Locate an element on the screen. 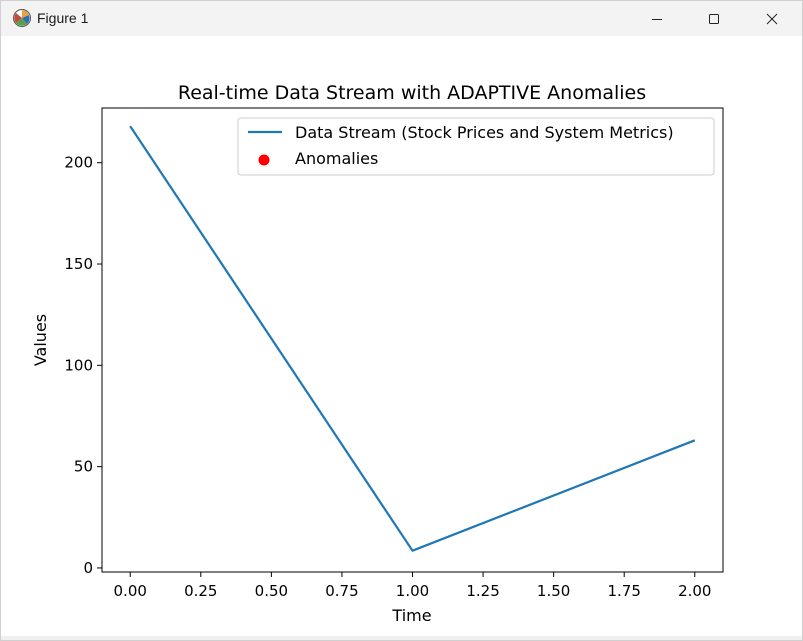 The image size is (803, 641). legend-label-anomalies: Anomalies is located at coordinates (336, 158).